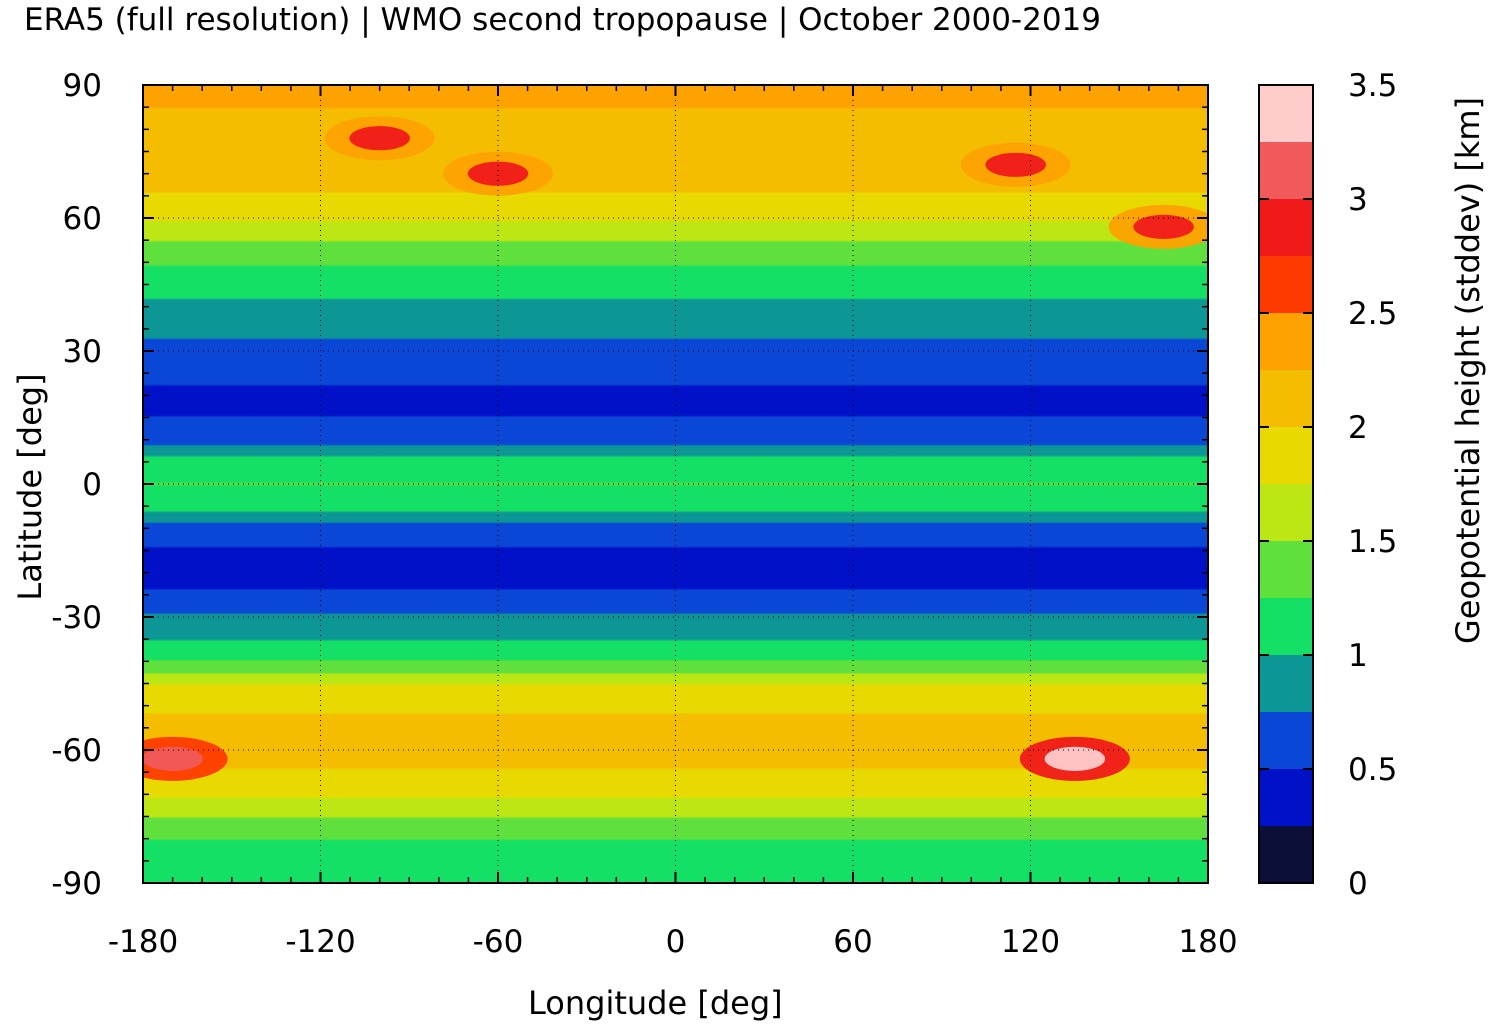  Describe the element at coordinates (852, 942) in the screenshot. I see `x-tick-label: 60` at that location.